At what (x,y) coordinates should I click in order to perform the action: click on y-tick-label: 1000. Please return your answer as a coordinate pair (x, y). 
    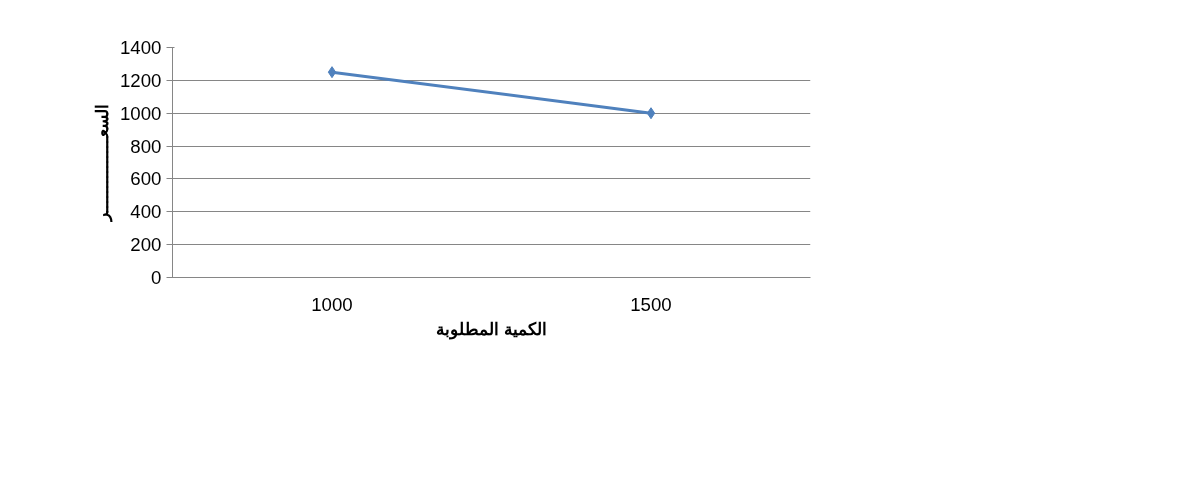
    Looking at the image, I should click on (141, 113).